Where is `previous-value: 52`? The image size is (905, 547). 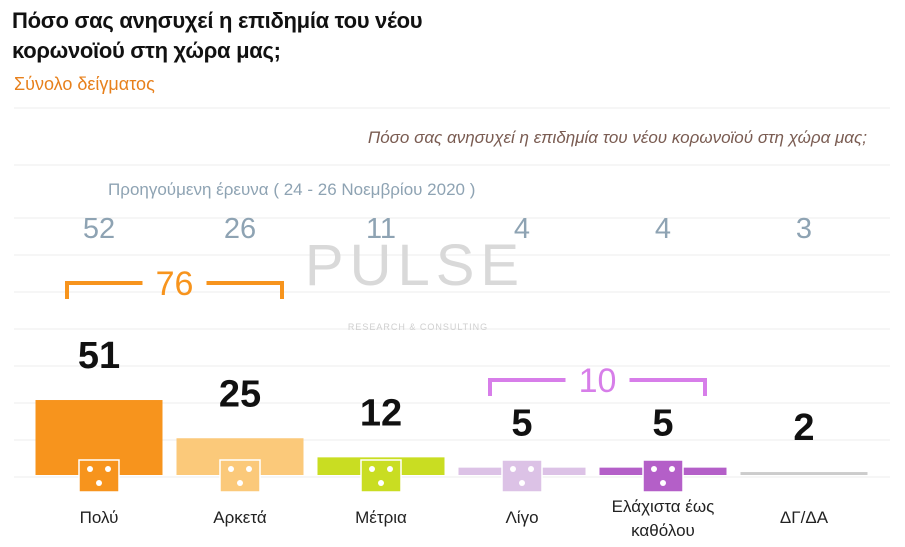
previous-value: 52 is located at coordinates (99, 229).